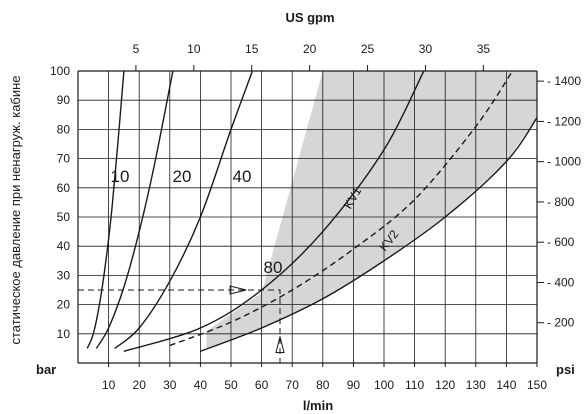 The height and width of the screenshot is (414, 585). What do you see at coordinates (64, 129) in the screenshot?
I see `y-left-tick-label: 80` at bounding box center [64, 129].